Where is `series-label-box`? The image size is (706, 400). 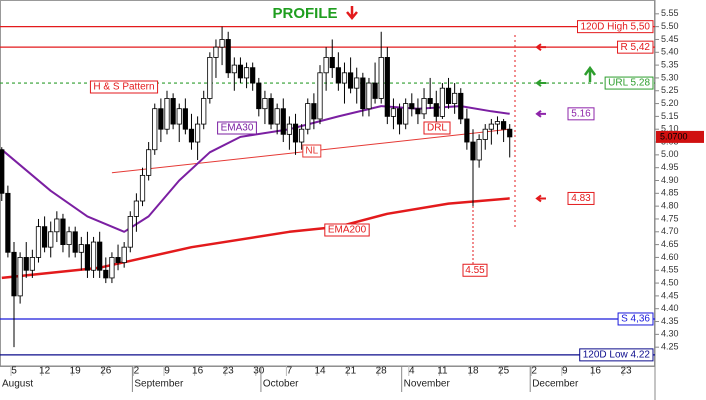
series-label-box is located at coordinates (347, 230).